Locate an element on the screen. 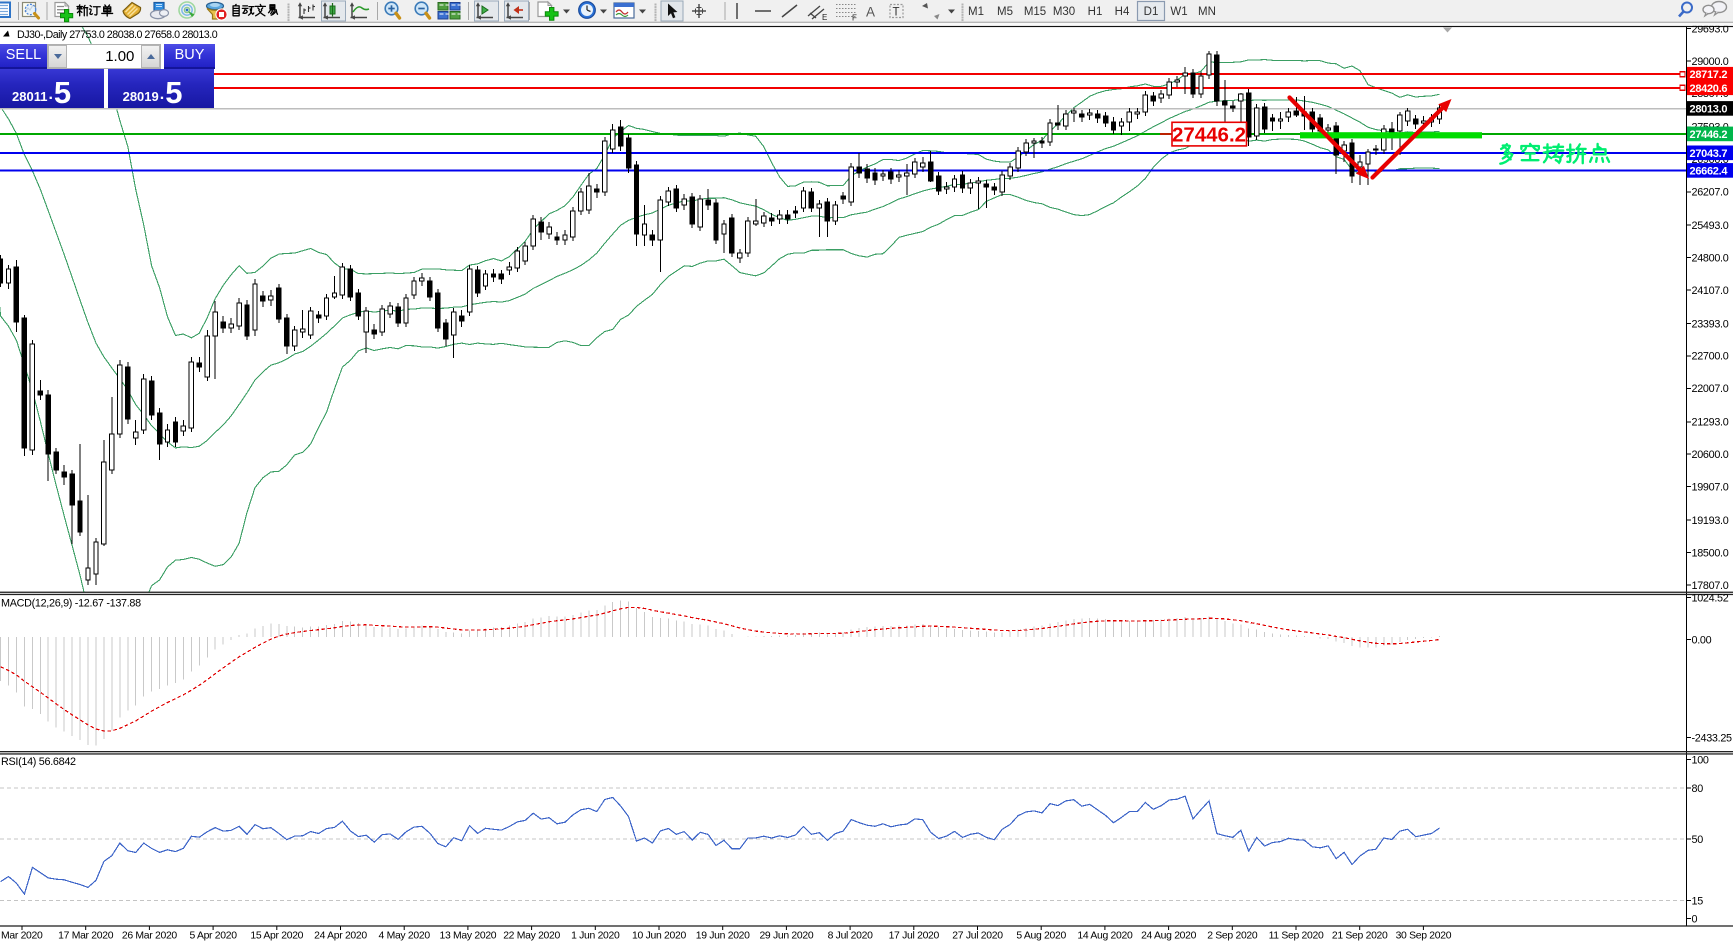 This screenshot has width=1733, height=942. svg-text: 21 Sep 2020 is located at coordinates (1360, 936).